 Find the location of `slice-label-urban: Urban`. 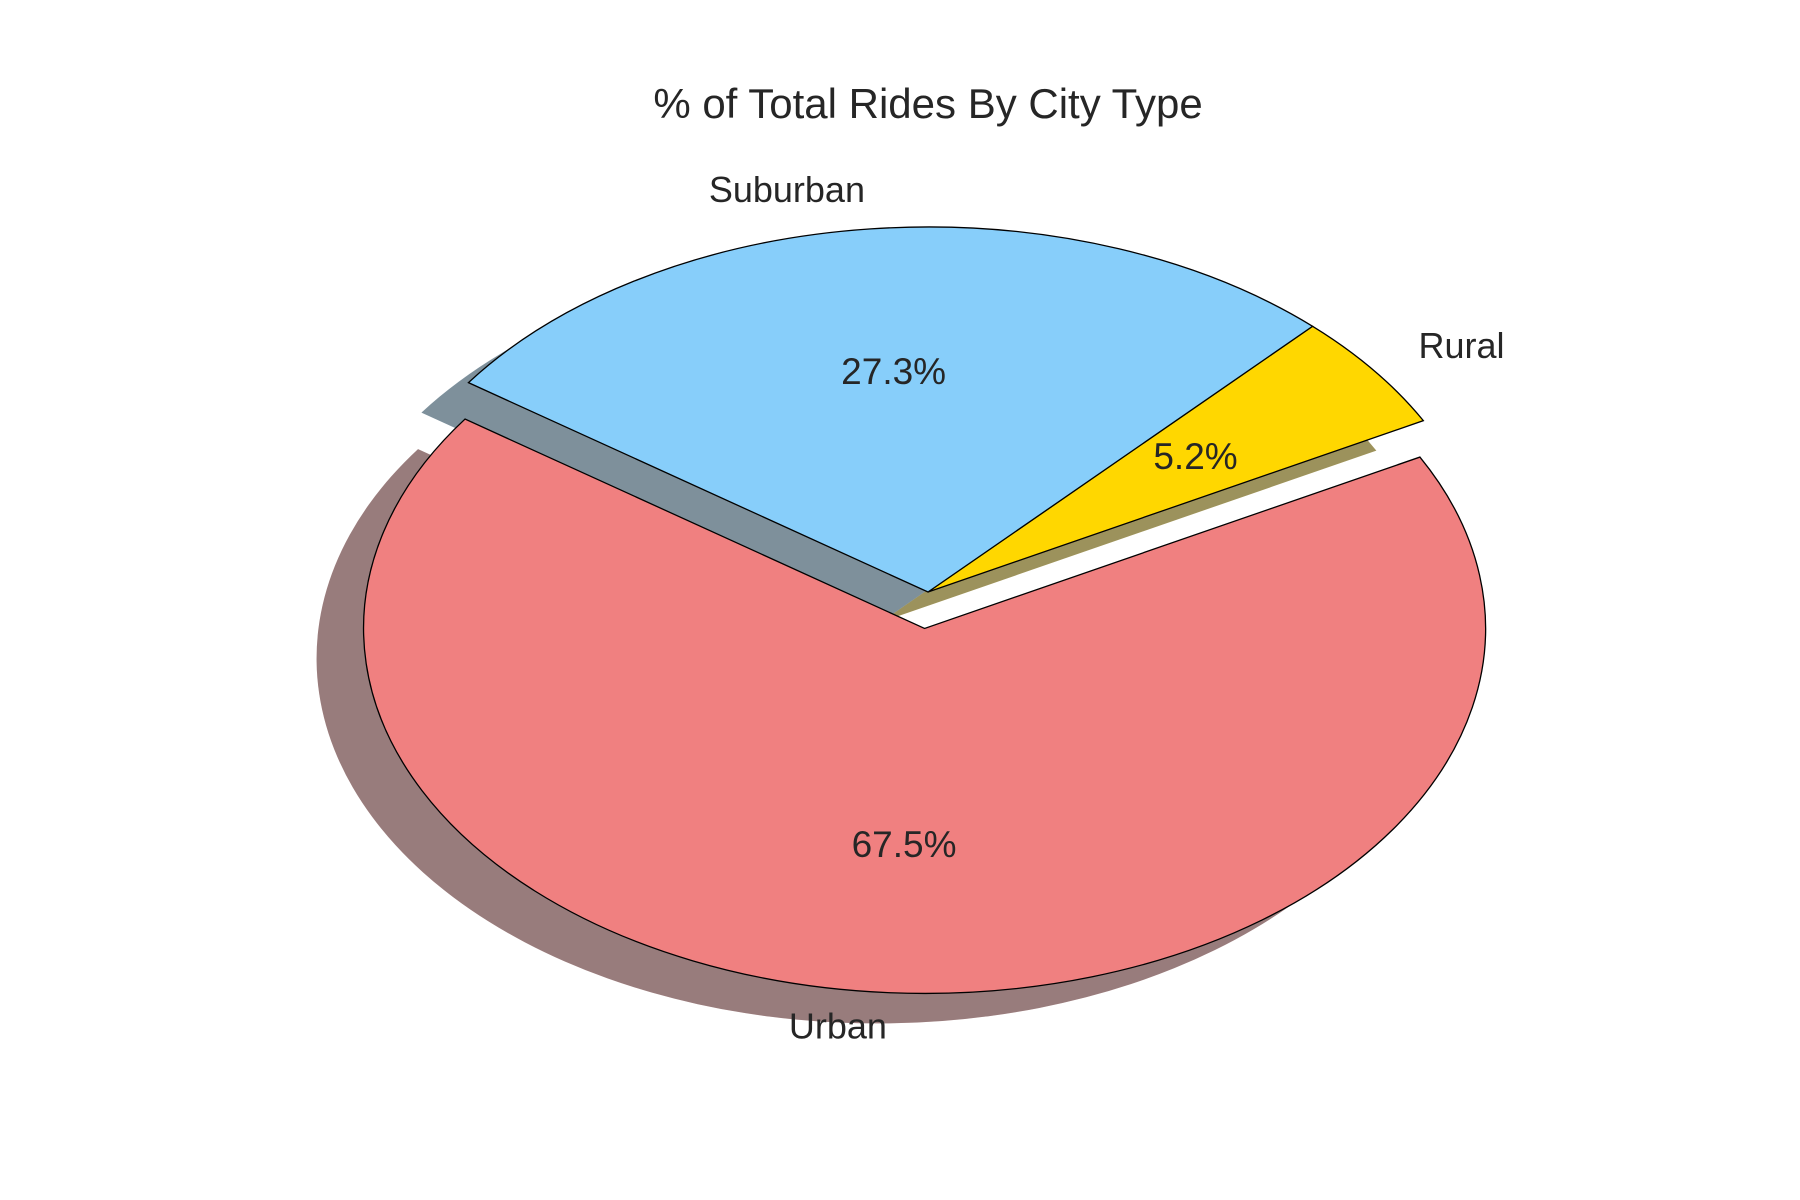

slice-label-urban: Urban is located at coordinates (838, 1026).